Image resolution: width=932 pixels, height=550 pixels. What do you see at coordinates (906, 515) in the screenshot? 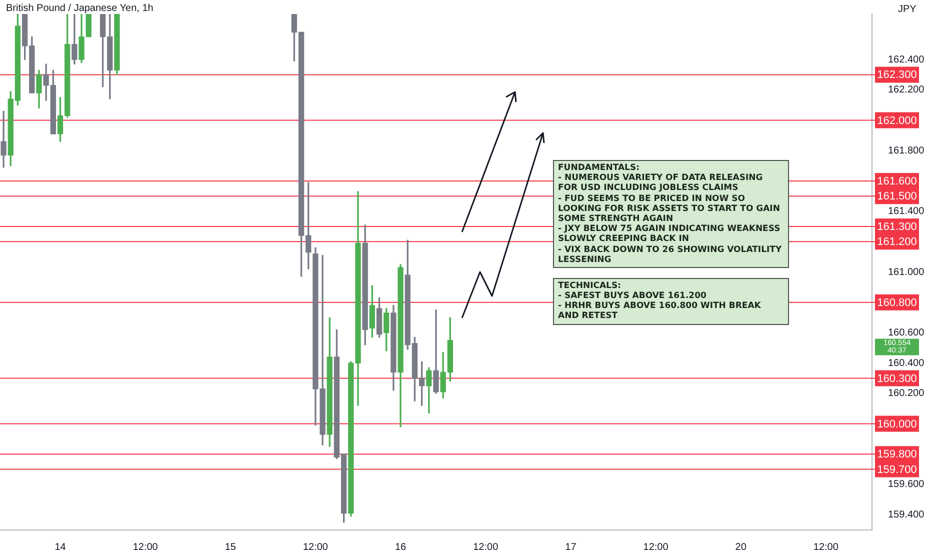
I see `y-tick-label: 159.400` at bounding box center [906, 515].